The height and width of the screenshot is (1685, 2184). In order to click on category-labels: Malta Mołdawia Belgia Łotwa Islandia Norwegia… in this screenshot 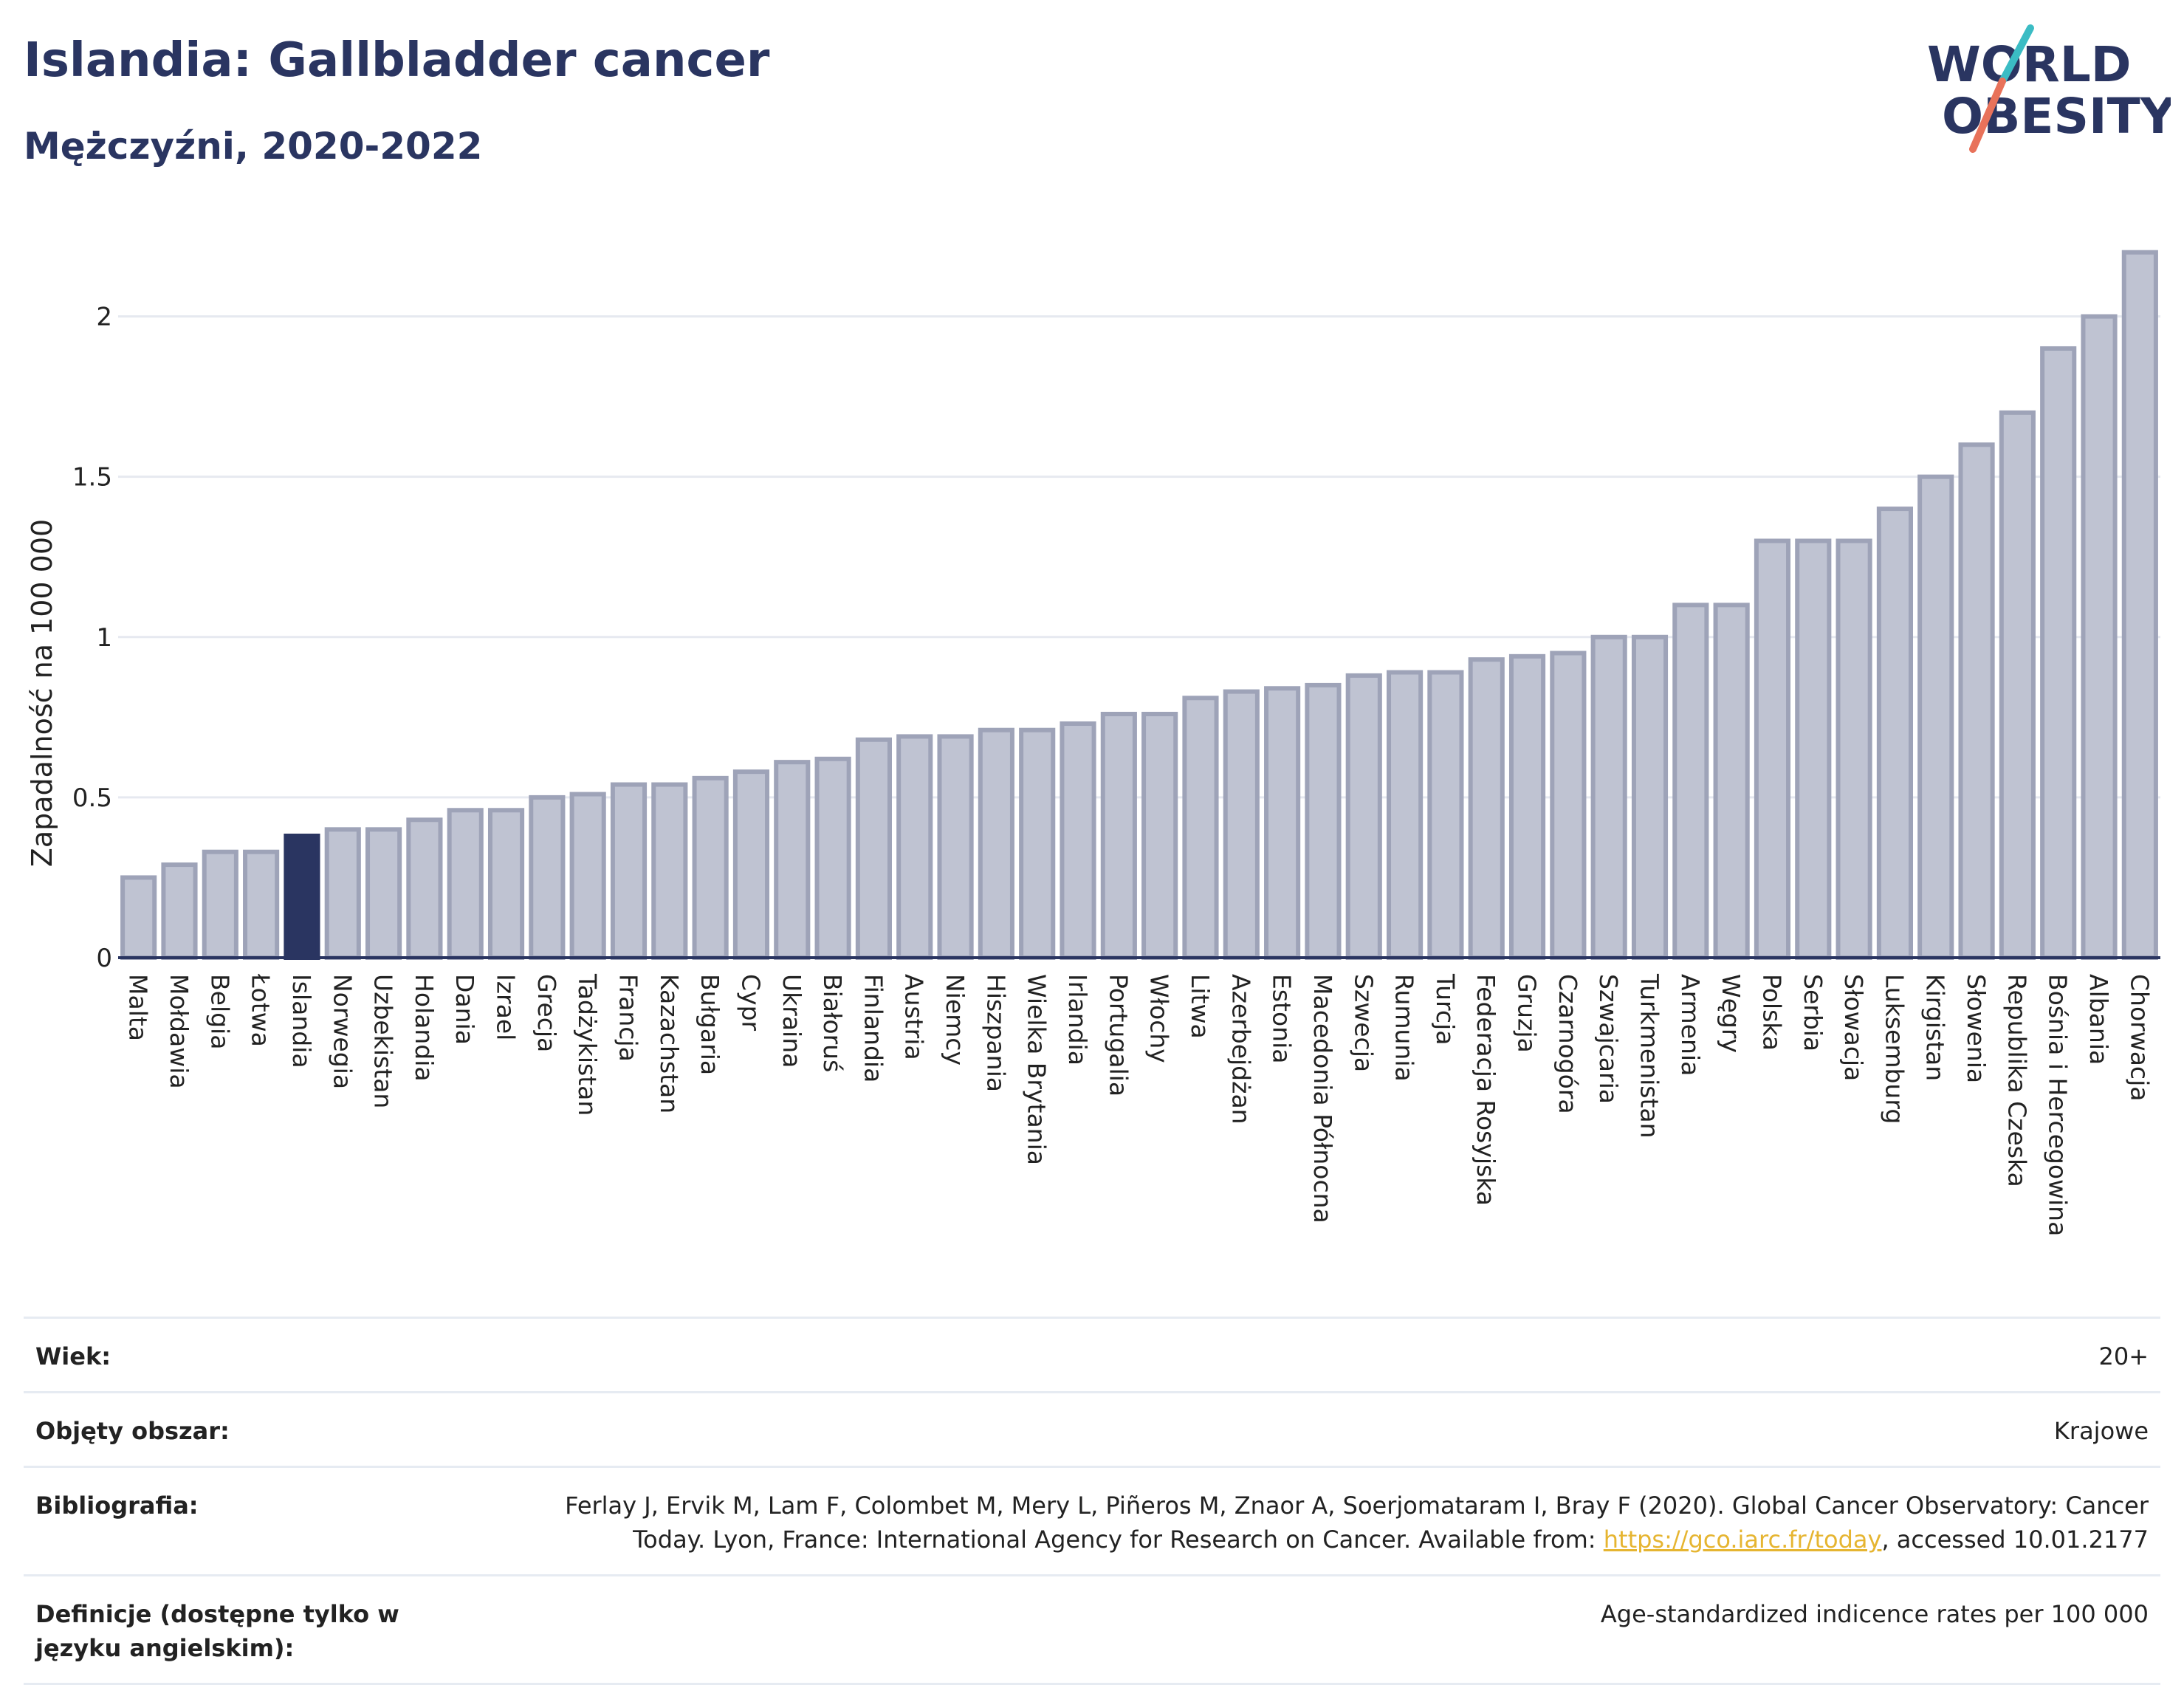, I will do `click(1139, 1104)`.